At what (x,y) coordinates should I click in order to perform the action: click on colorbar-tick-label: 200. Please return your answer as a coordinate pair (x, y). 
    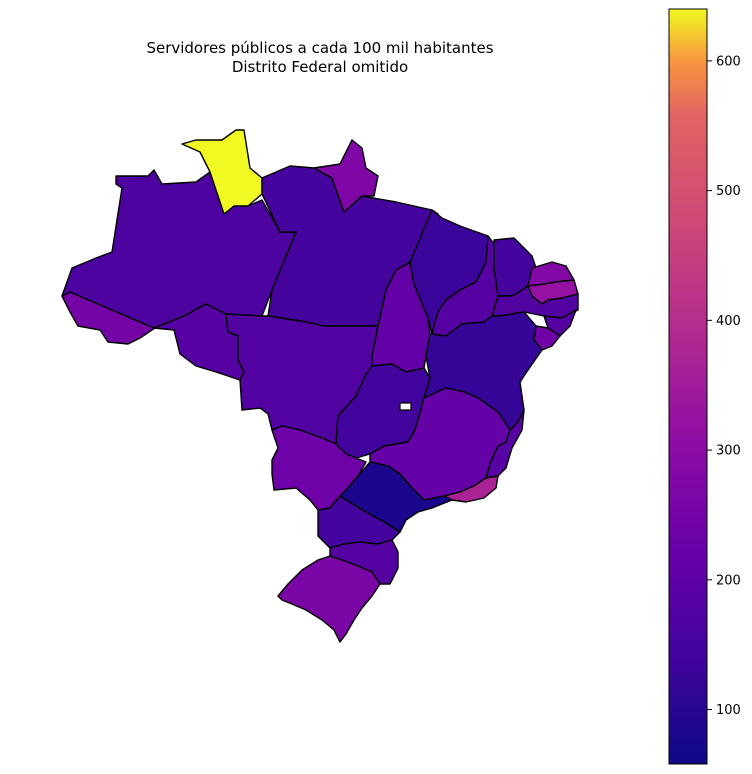
    Looking at the image, I should click on (728, 580).